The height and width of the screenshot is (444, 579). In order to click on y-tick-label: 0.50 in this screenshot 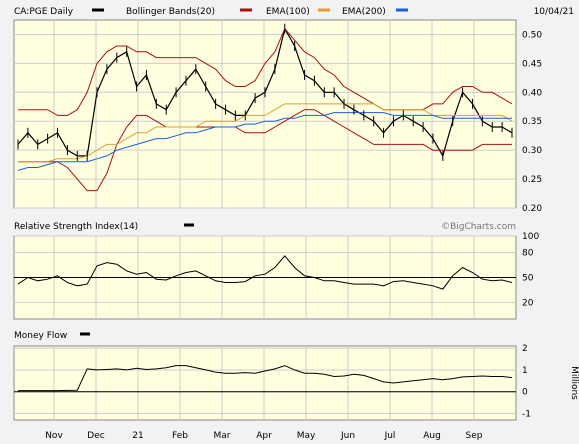, I will do `click(532, 35)`.